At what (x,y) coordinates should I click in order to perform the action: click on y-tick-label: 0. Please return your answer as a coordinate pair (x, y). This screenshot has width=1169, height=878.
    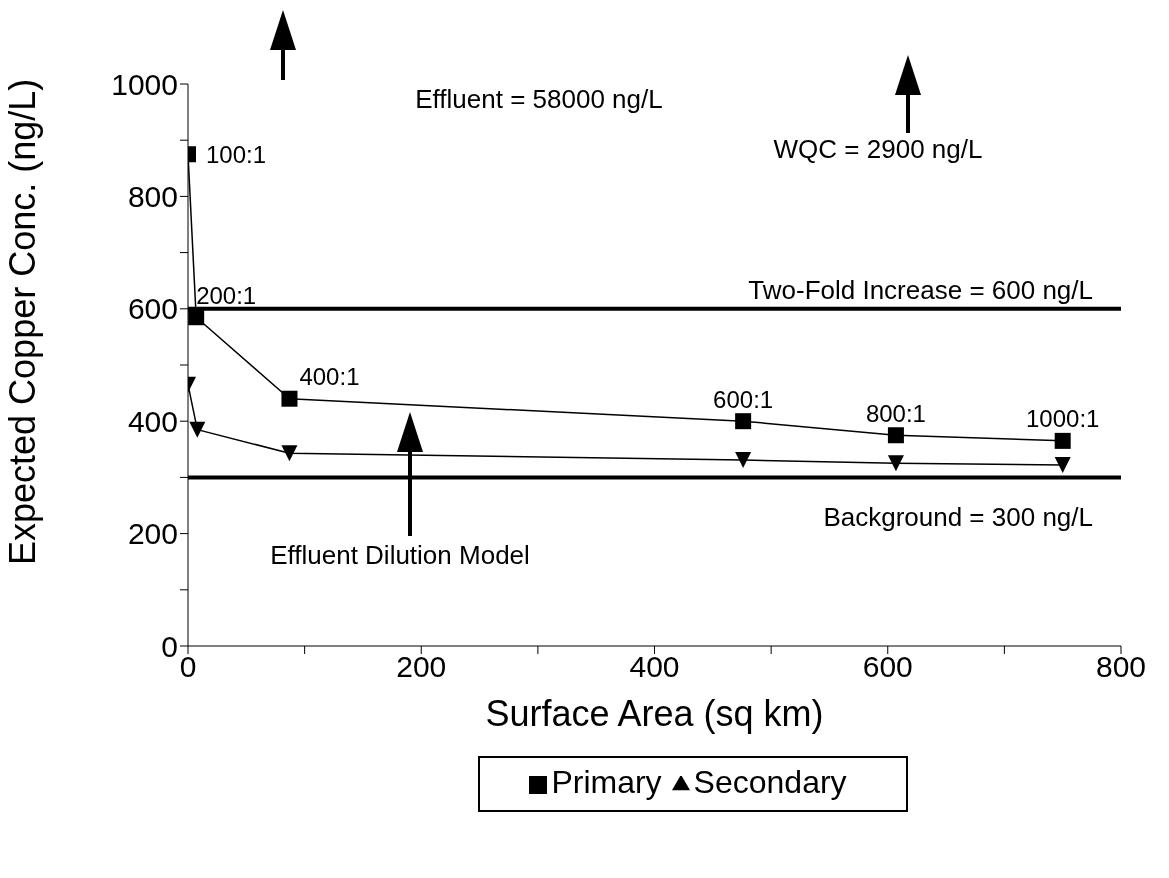
    Looking at the image, I should click on (169, 646).